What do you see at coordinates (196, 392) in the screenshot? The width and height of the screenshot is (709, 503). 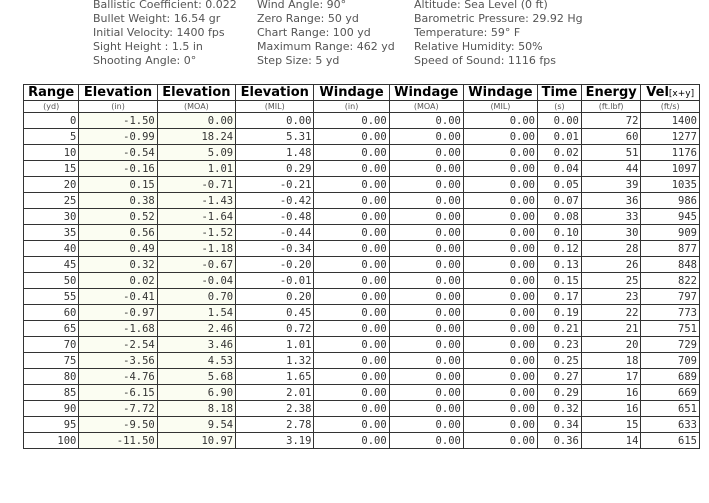 I see `cell-elevation-moa: 6.90` at bounding box center [196, 392].